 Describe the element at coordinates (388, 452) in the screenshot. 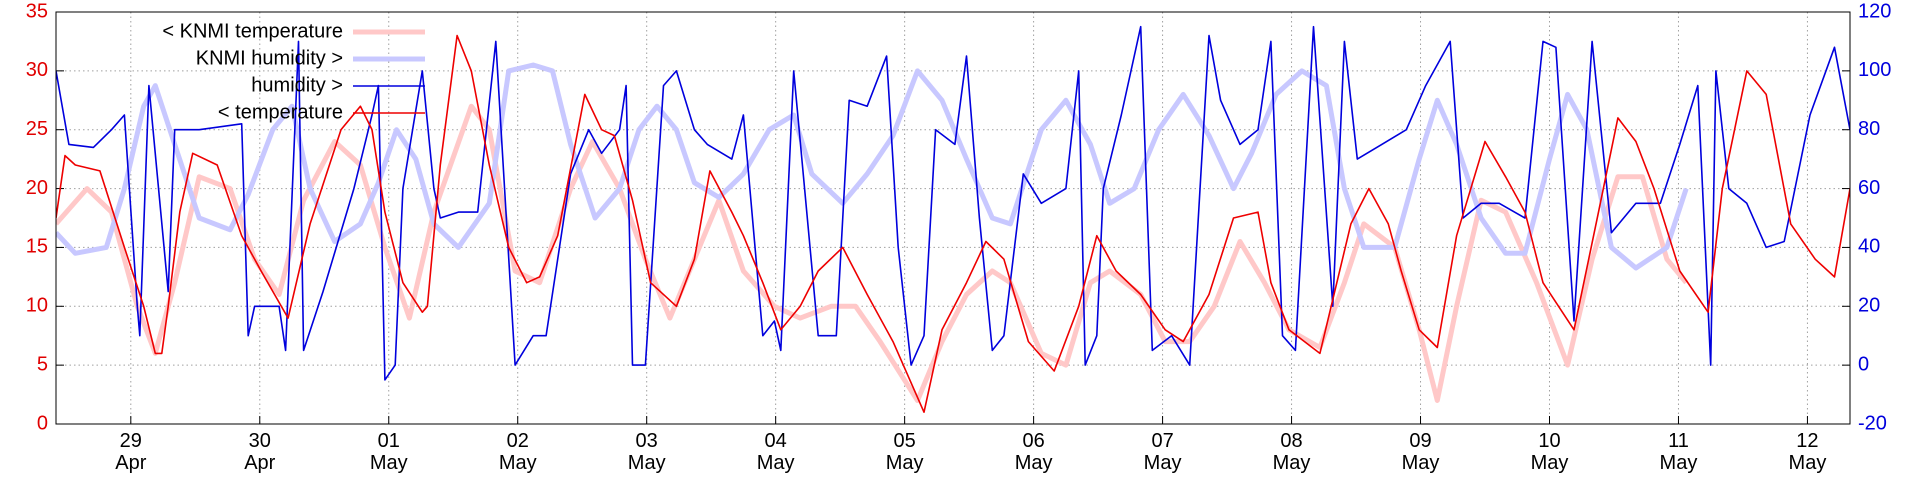

I see `x-tick-label: 01 May` at that location.